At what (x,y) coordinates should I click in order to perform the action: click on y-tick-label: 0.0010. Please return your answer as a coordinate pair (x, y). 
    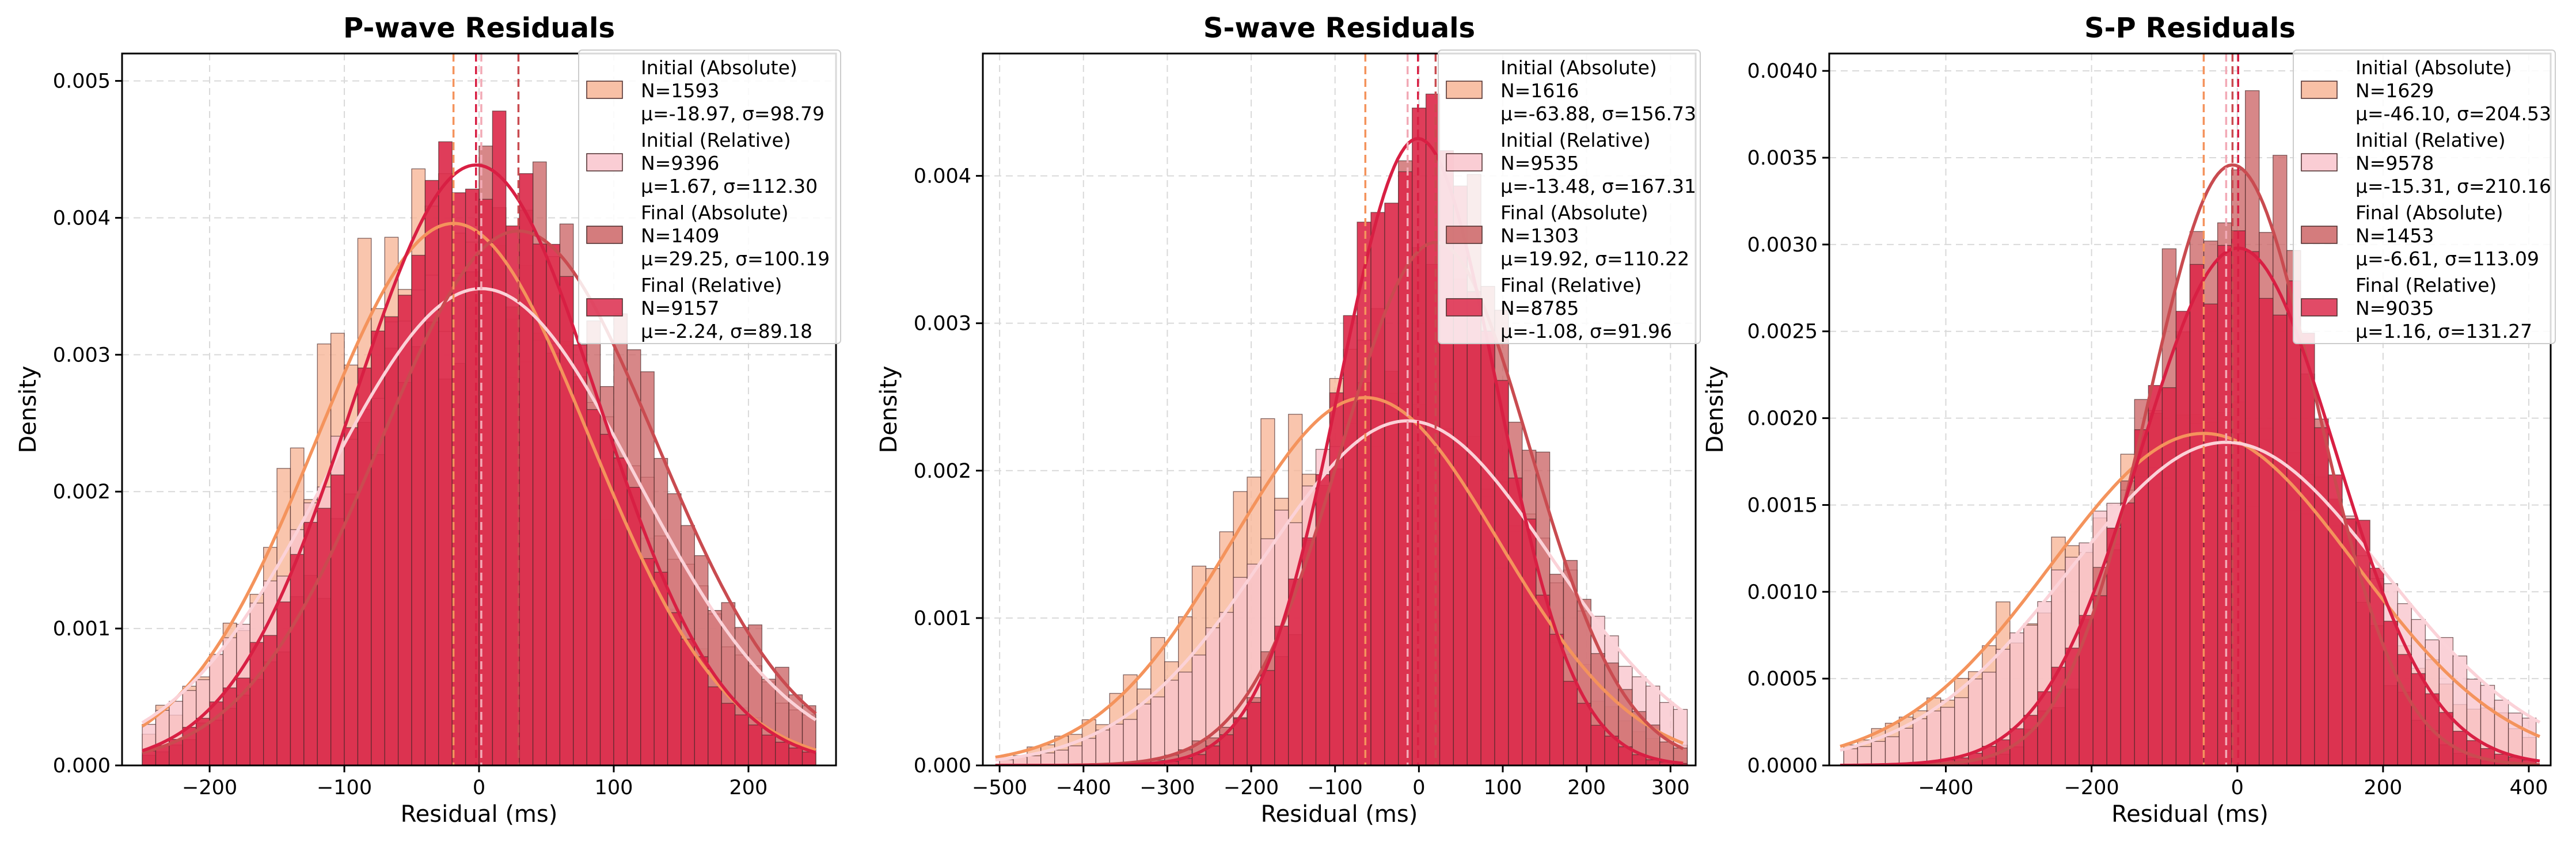
    Looking at the image, I should click on (1782, 592).